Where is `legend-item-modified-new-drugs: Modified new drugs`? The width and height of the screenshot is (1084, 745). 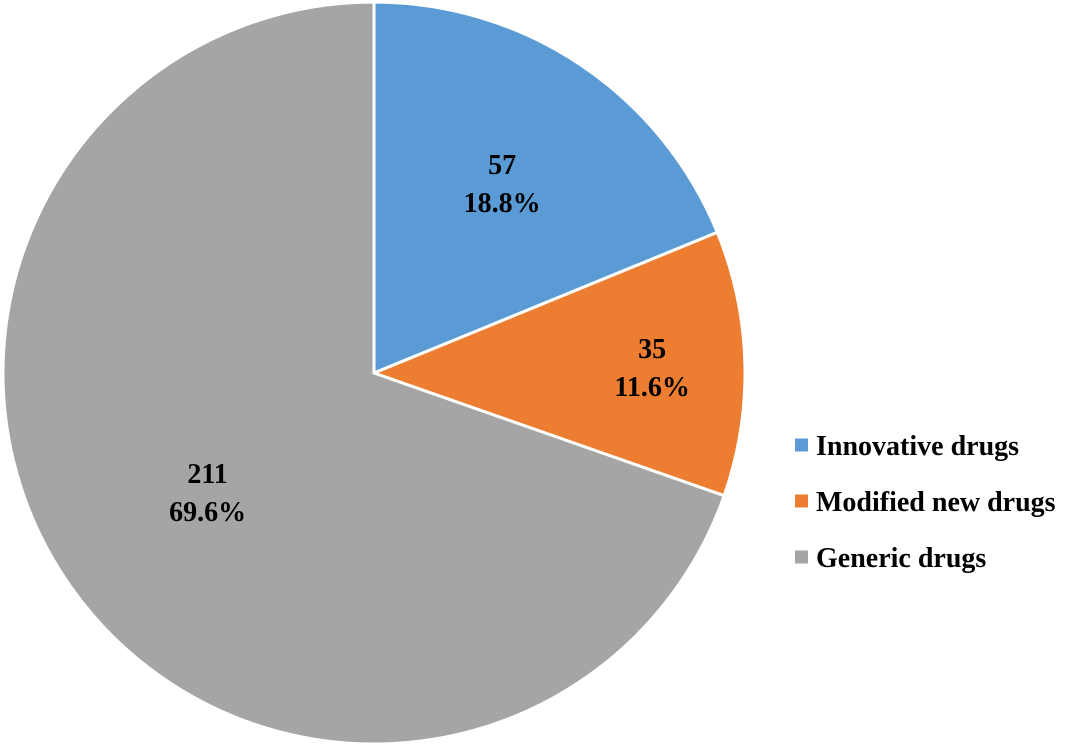 legend-item-modified-new-drugs: Modified new drugs is located at coordinates (925, 502).